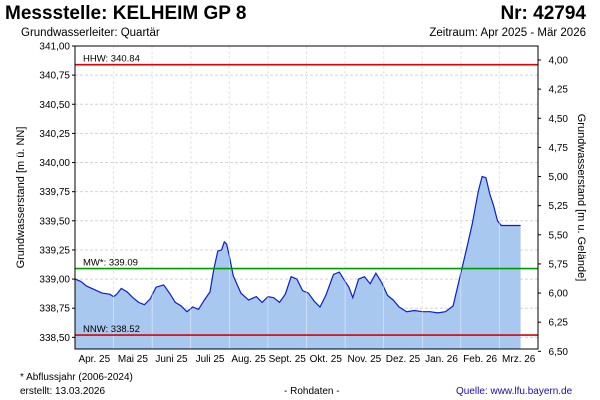  Describe the element at coordinates (559, 177) in the screenshot. I see `y2-tick-label: 5,00` at that location.